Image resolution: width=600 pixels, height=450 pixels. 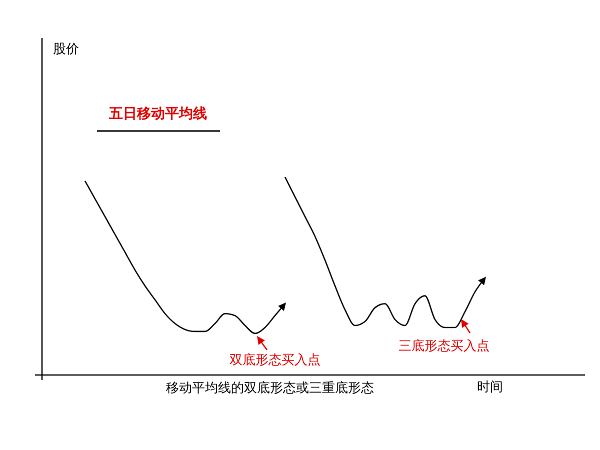 I want to click on text: 股价, so click(x=66, y=49).